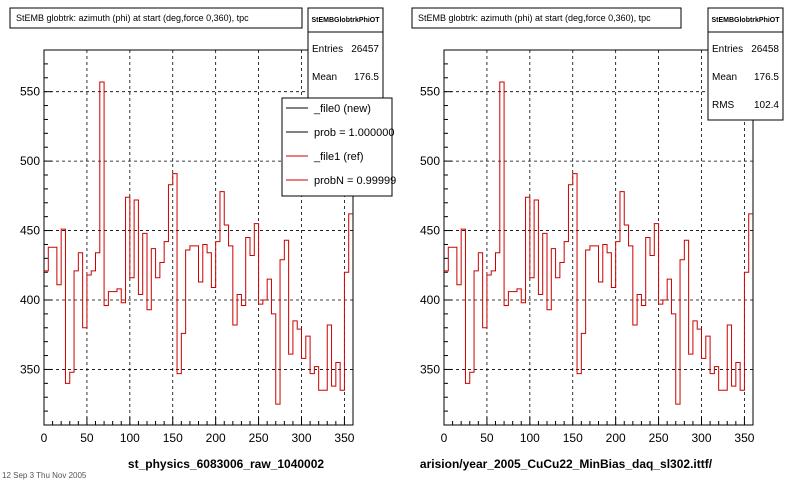 The width and height of the screenshot is (800, 480). Describe the element at coordinates (354, 133) in the screenshot. I see `legend-entry: prob = 1.000000` at that location.